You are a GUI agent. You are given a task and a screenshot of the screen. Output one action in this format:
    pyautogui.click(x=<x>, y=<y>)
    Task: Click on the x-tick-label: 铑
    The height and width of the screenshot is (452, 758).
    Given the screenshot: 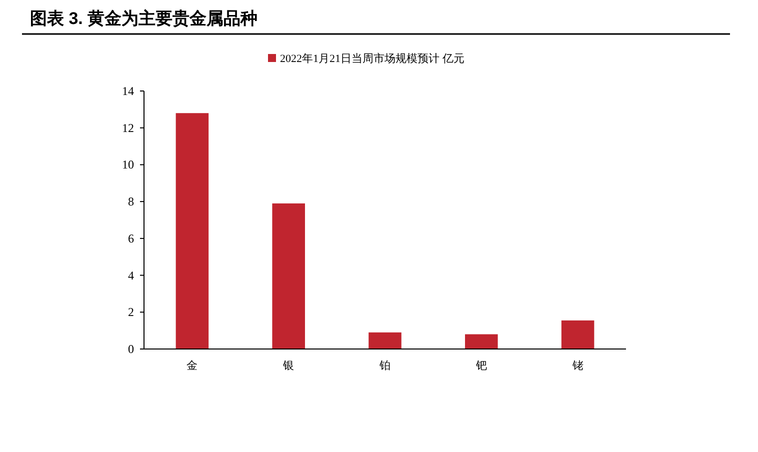 What is the action you would take?
    pyautogui.click(x=577, y=366)
    